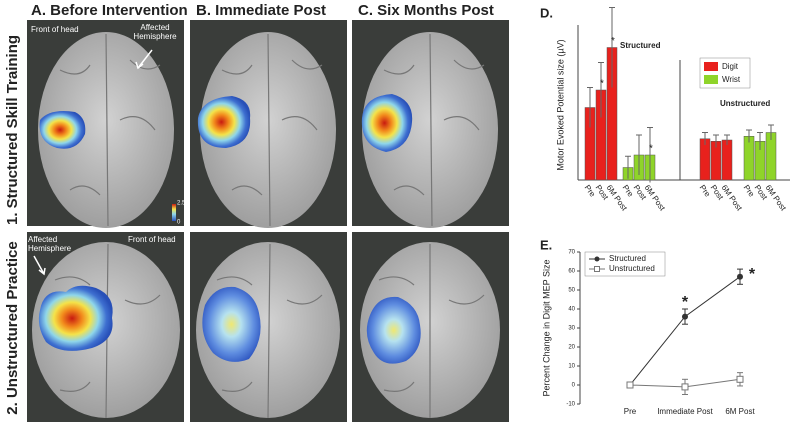 This screenshot has width=800, height=425. What do you see at coordinates (570, 405) in the screenshot?
I see `y-tick-label: -10` at bounding box center [570, 405].